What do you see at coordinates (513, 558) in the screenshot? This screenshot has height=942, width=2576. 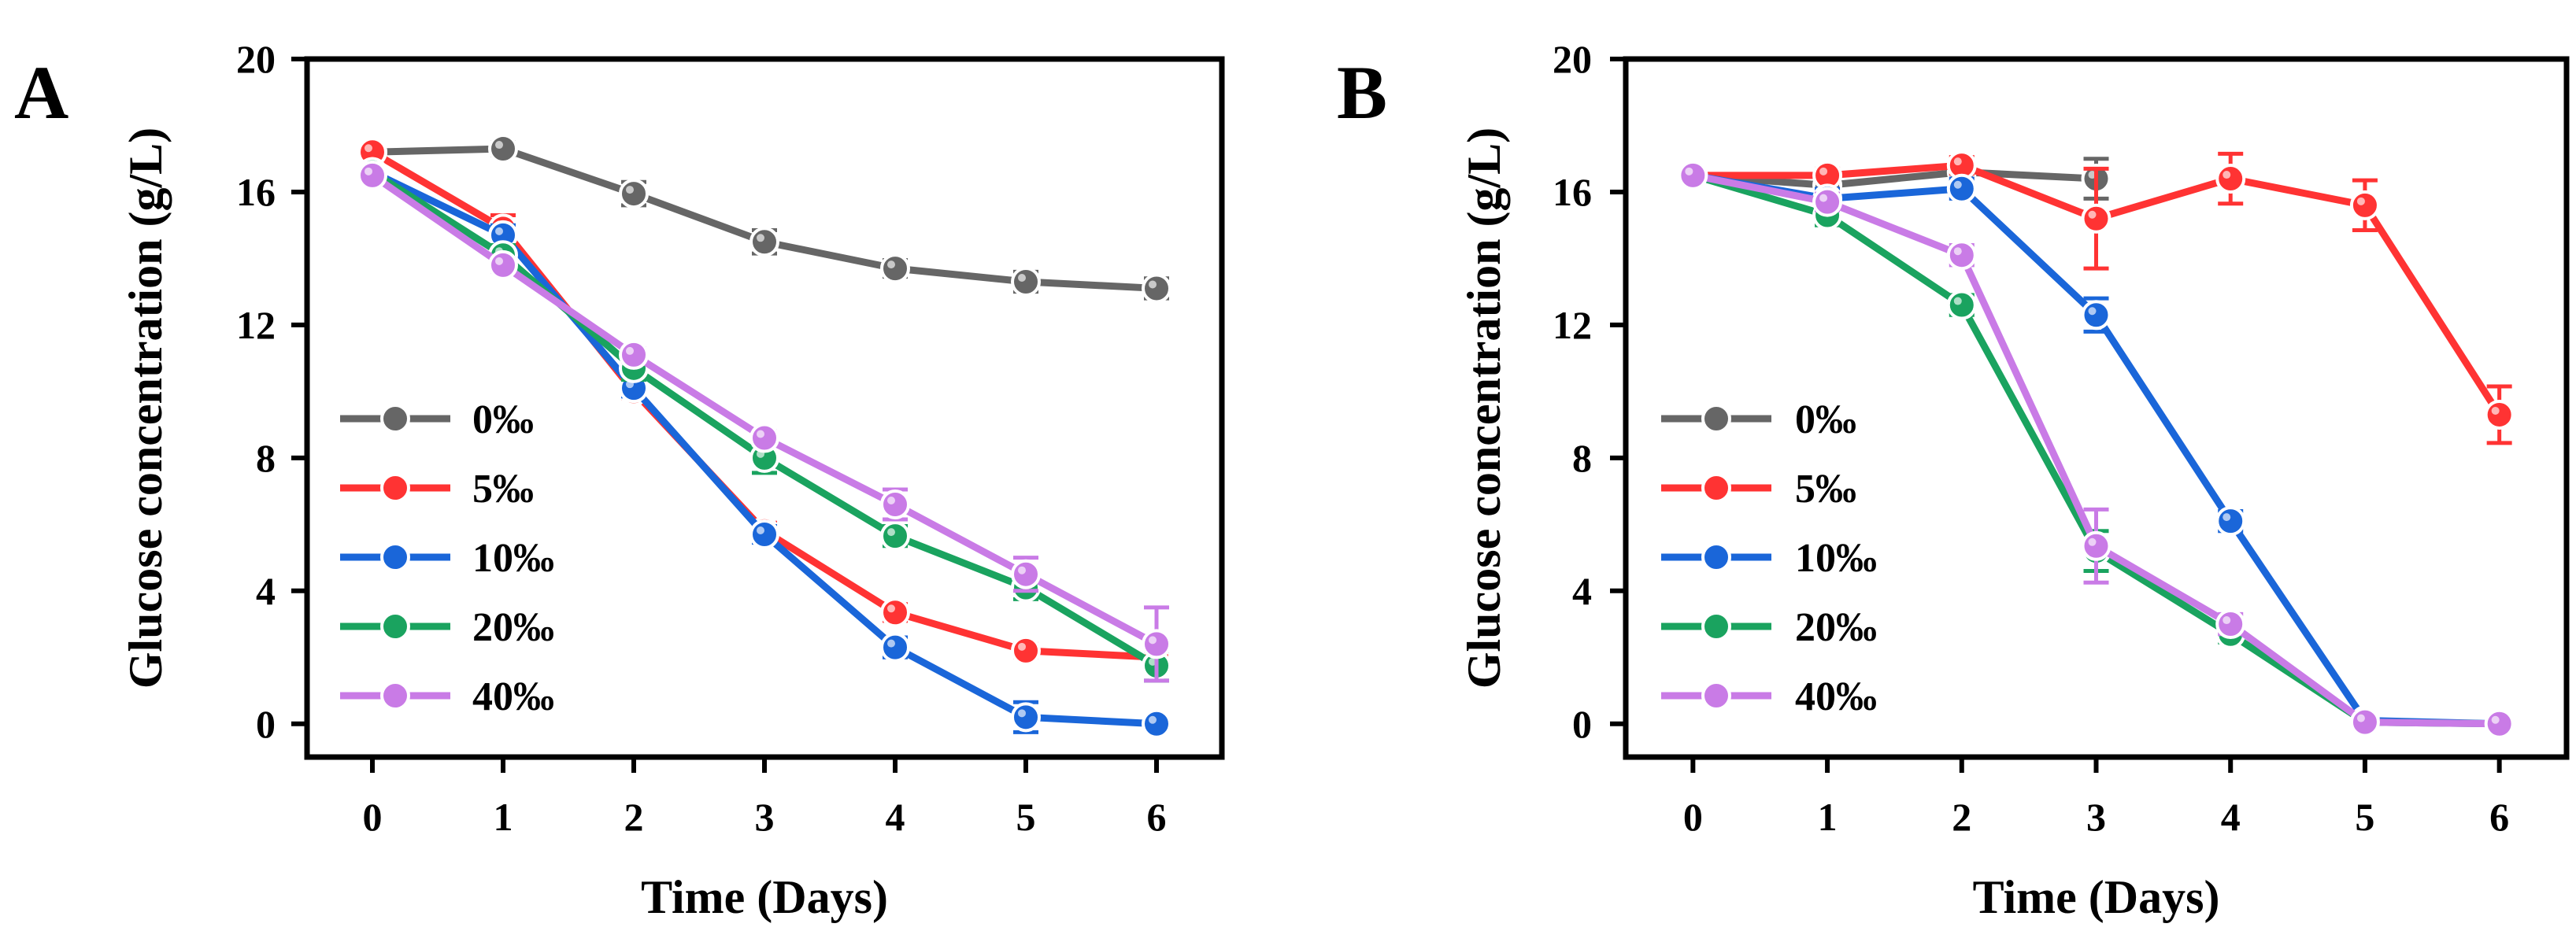 I see `legend-label: 10‰` at bounding box center [513, 558].